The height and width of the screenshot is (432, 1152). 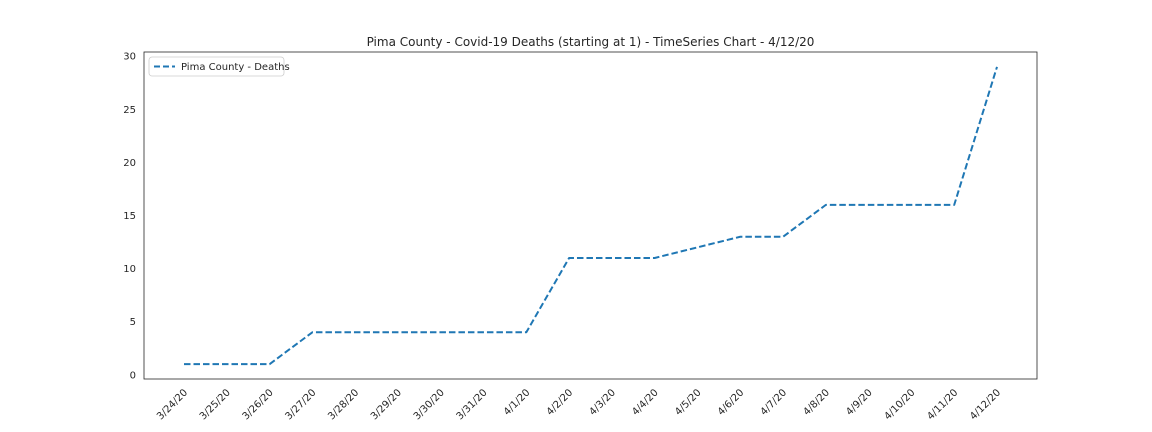 I want to click on x-tick-label: 3/24/20, so click(x=172, y=404).